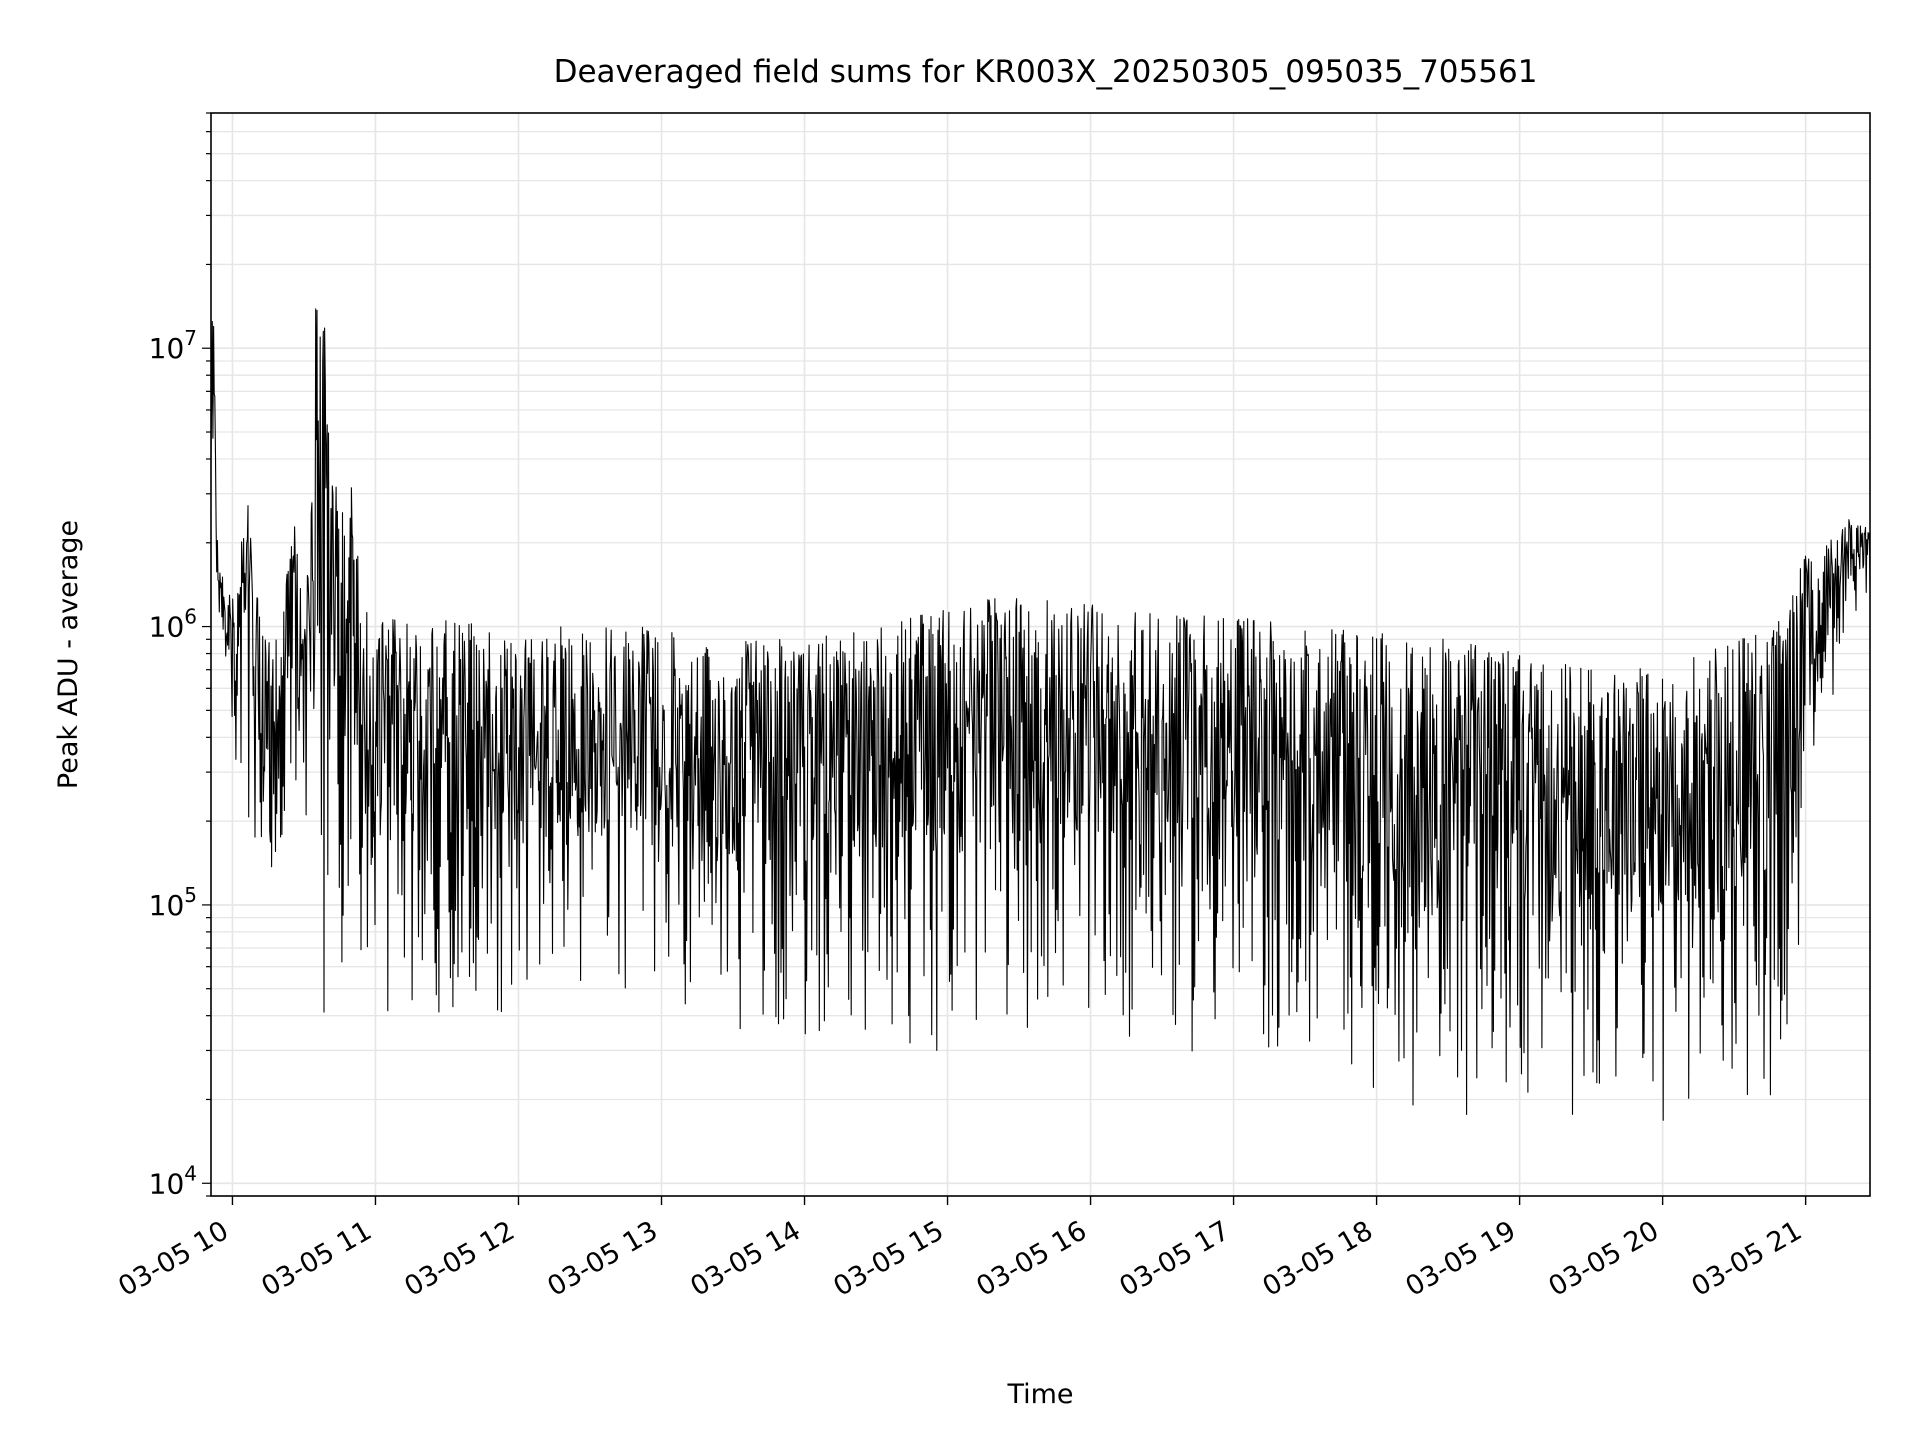  What do you see at coordinates (173, 1180) in the screenshot?
I see `y-tick-label: 10⁴` at bounding box center [173, 1180].